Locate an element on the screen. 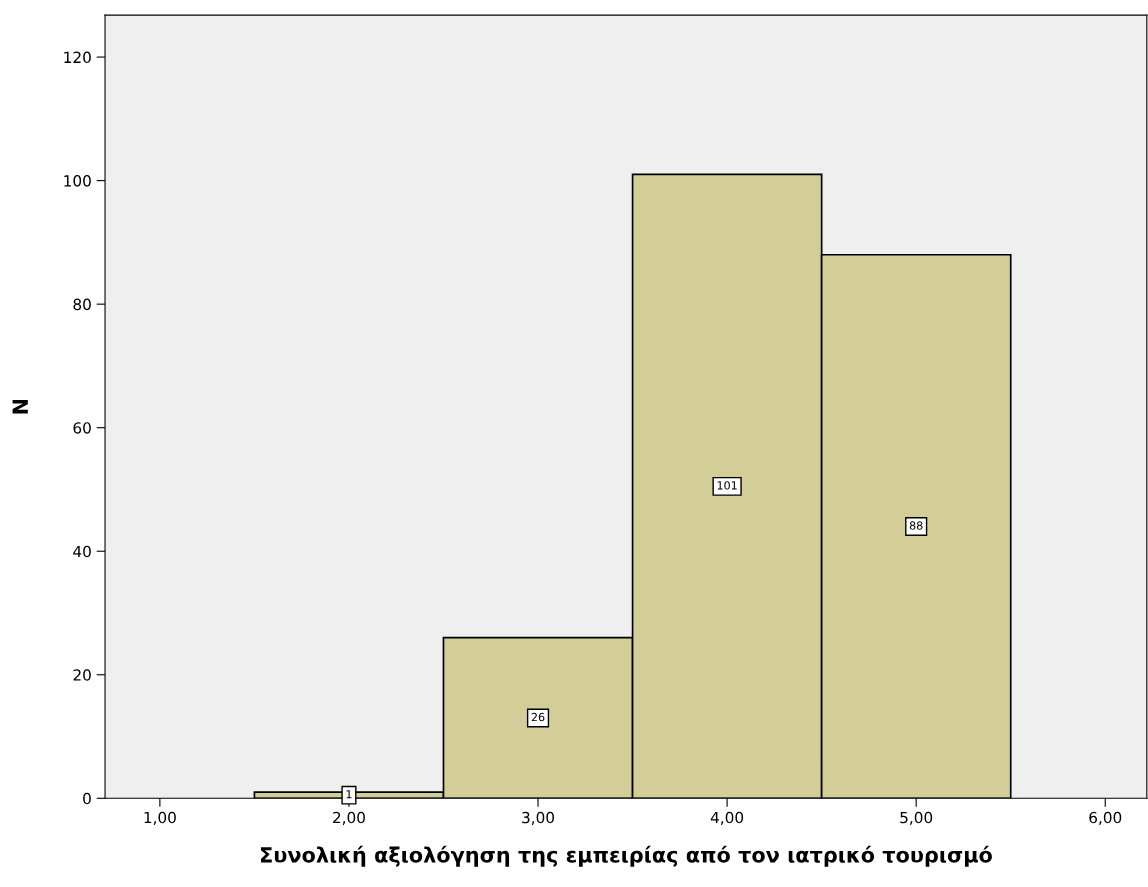  y-tick-label: 80 is located at coordinates (82, 304).